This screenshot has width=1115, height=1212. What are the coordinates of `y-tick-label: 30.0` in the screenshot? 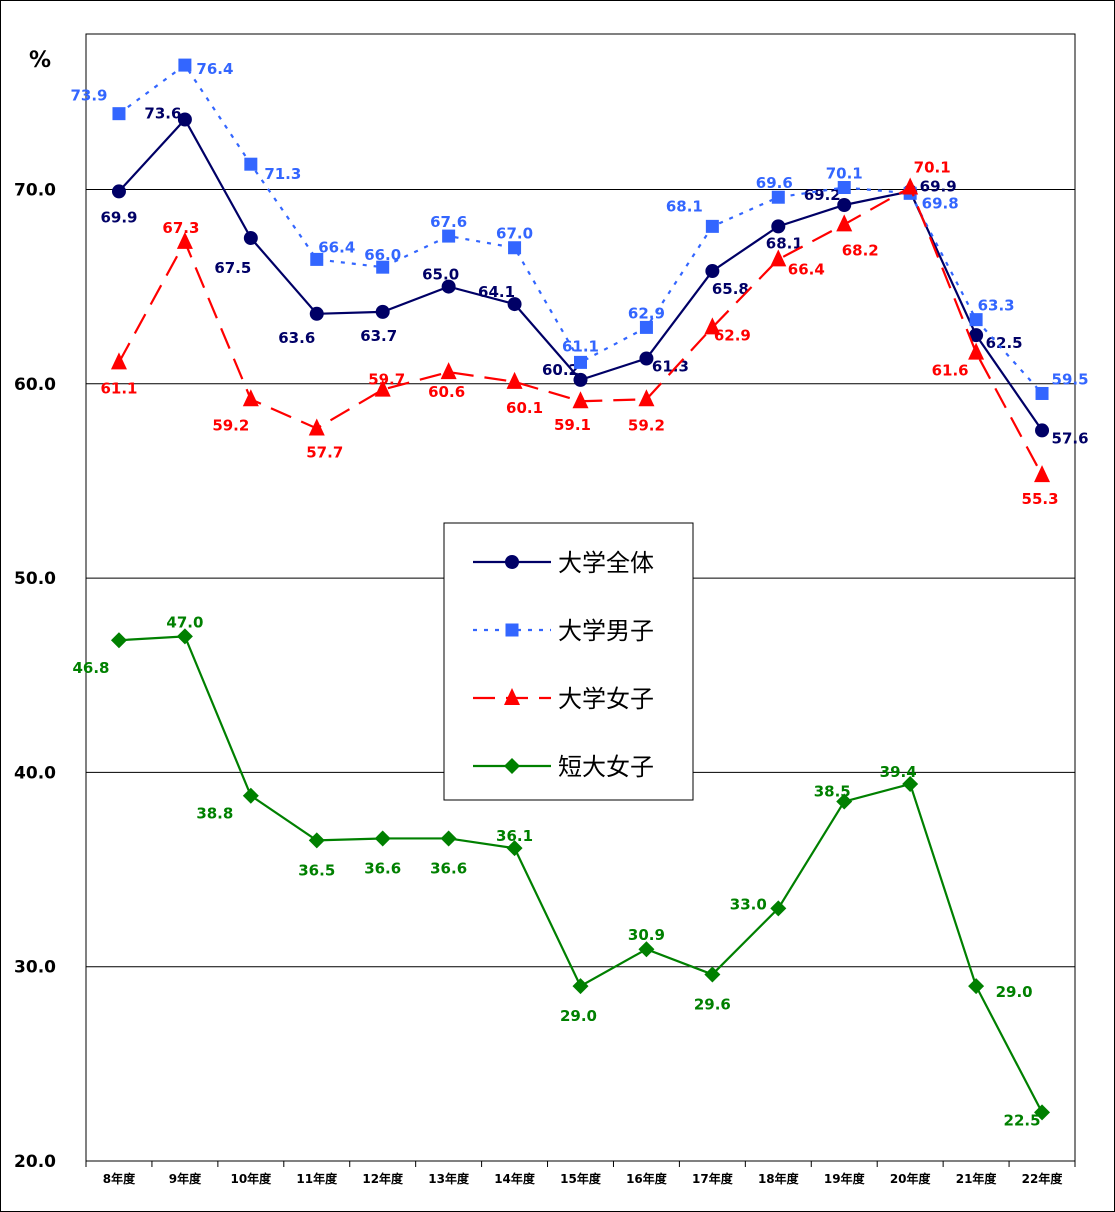 It's located at (35, 968).